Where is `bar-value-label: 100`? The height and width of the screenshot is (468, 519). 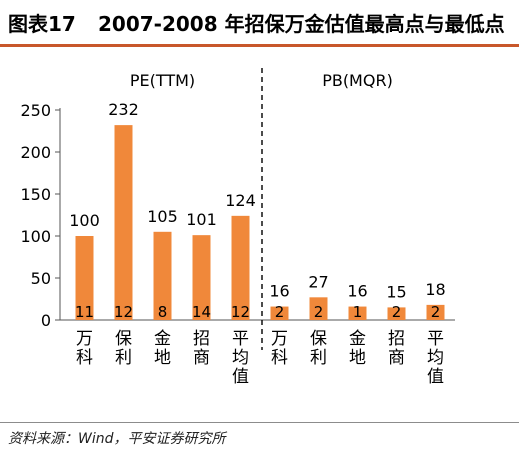 bar-value-label: 100 is located at coordinates (84, 220).